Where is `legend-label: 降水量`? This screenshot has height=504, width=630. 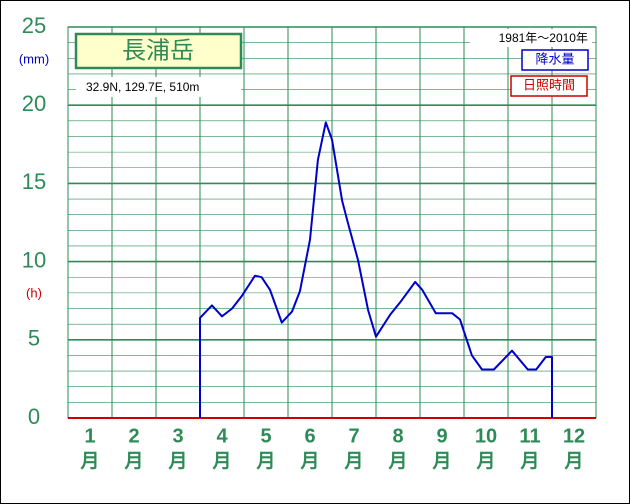 legend-label: 降水量 is located at coordinates (554, 58).